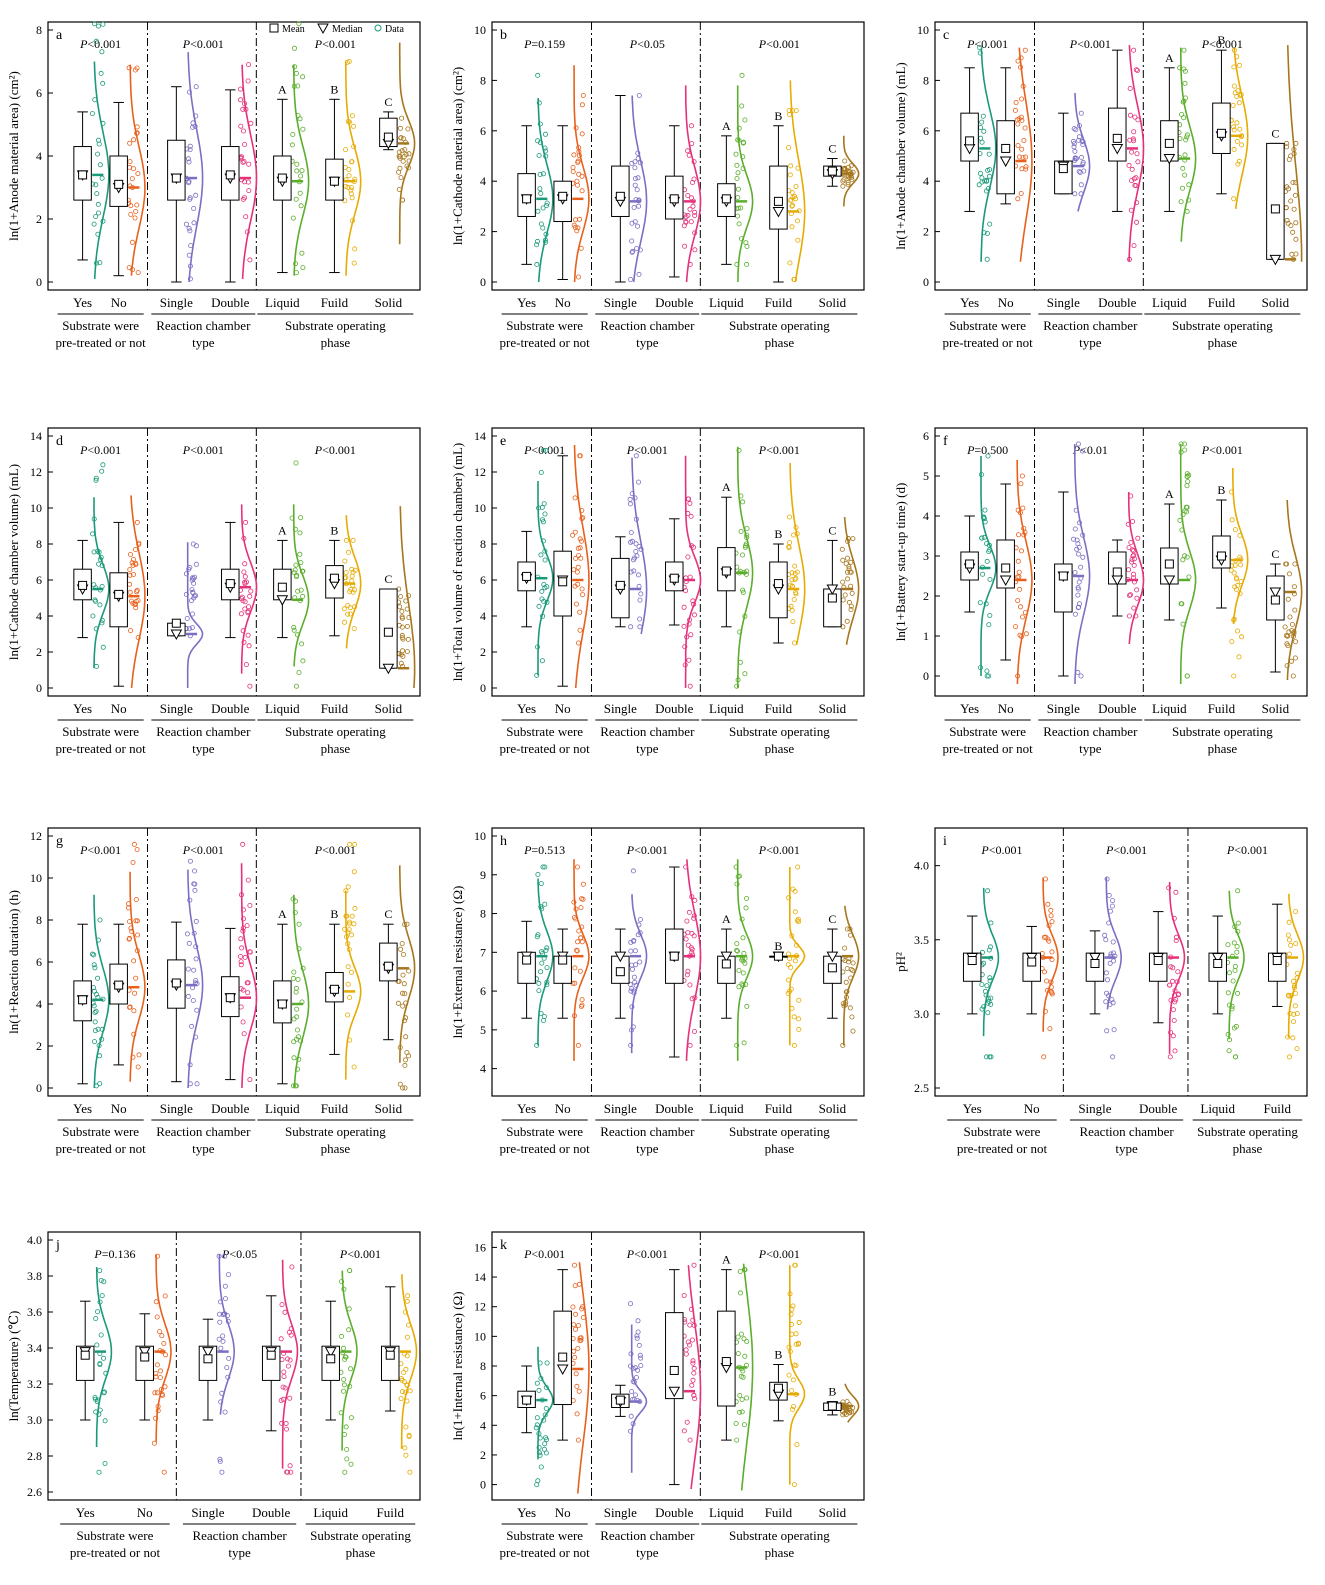 The image size is (1325, 1585). I want to click on legend-data-icon, so click(378, 28).